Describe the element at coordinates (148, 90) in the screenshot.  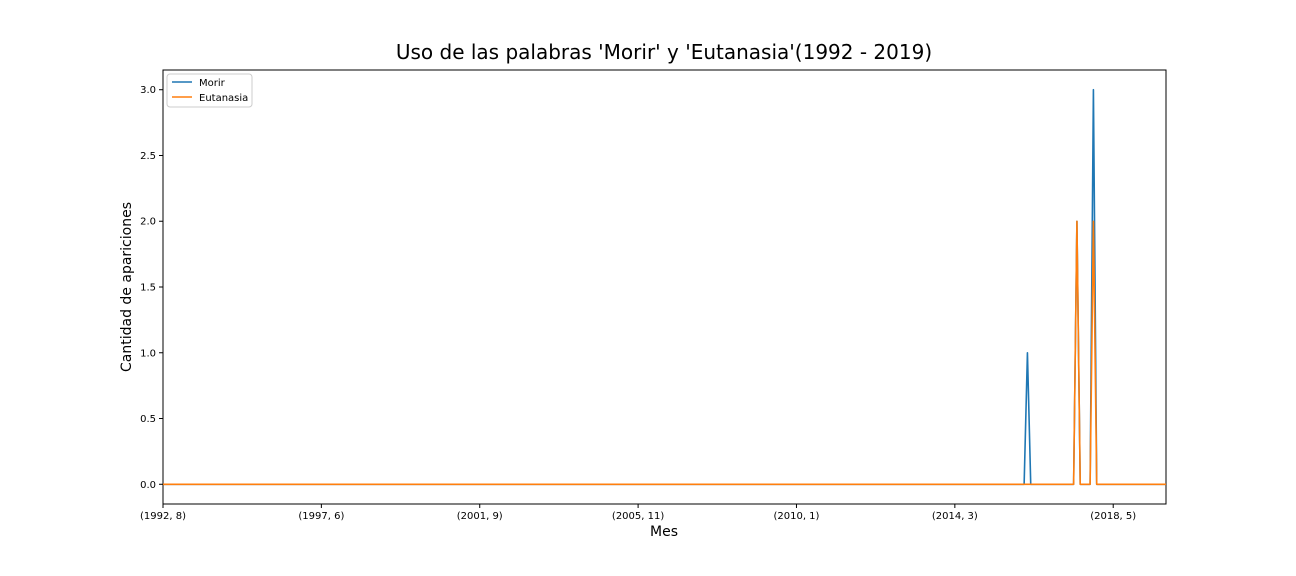
I see `y-tick-label: 3.0` at that location.